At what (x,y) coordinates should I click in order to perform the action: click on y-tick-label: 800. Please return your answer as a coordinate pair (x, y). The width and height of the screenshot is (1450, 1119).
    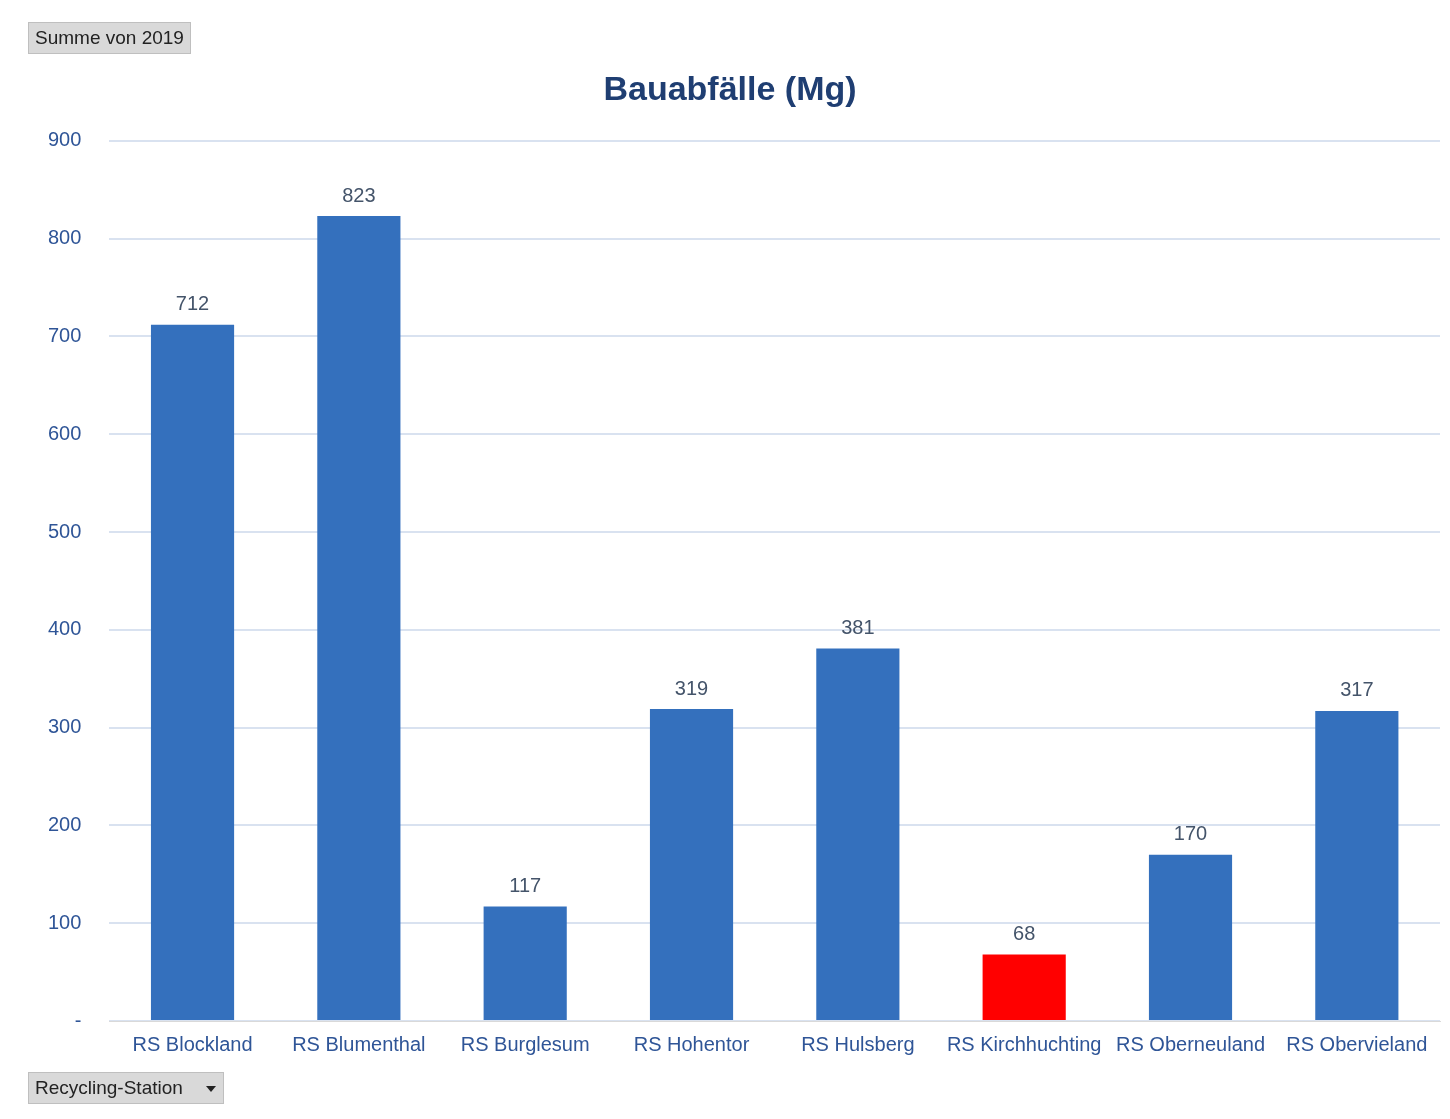
    Looking at the image, I should click on (64, 237).